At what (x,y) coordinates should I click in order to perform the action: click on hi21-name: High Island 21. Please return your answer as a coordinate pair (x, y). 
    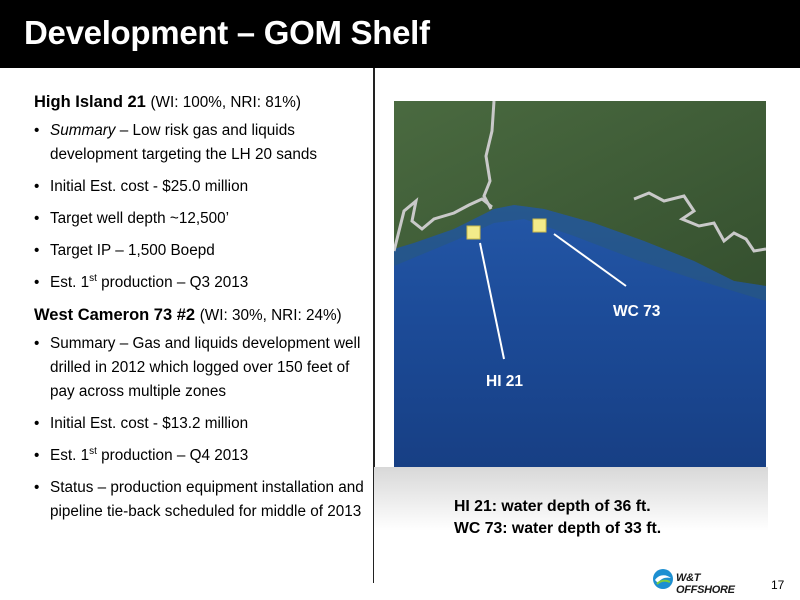
    Looking at the image, I should click on (90, 102).